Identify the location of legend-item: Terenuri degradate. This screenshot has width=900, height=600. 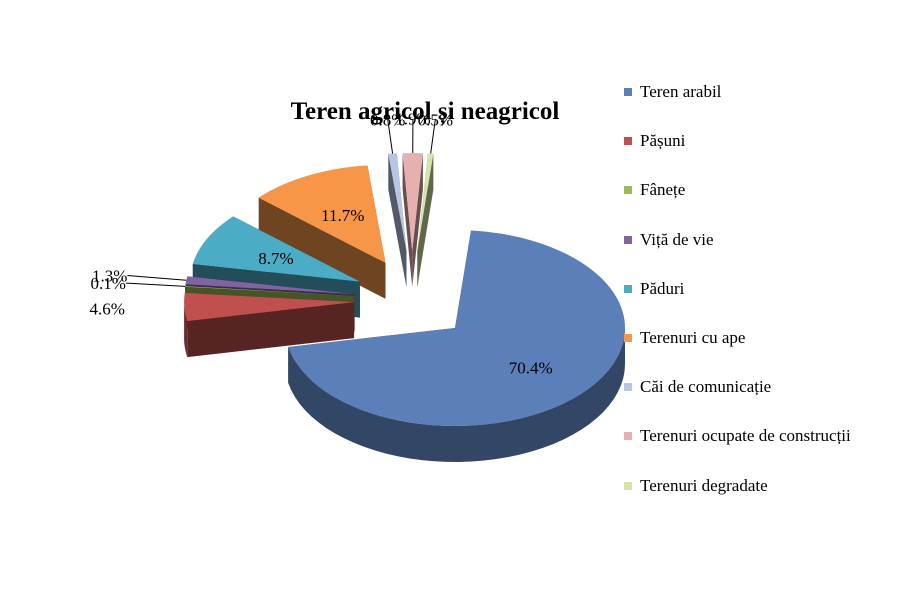
(759, 496).